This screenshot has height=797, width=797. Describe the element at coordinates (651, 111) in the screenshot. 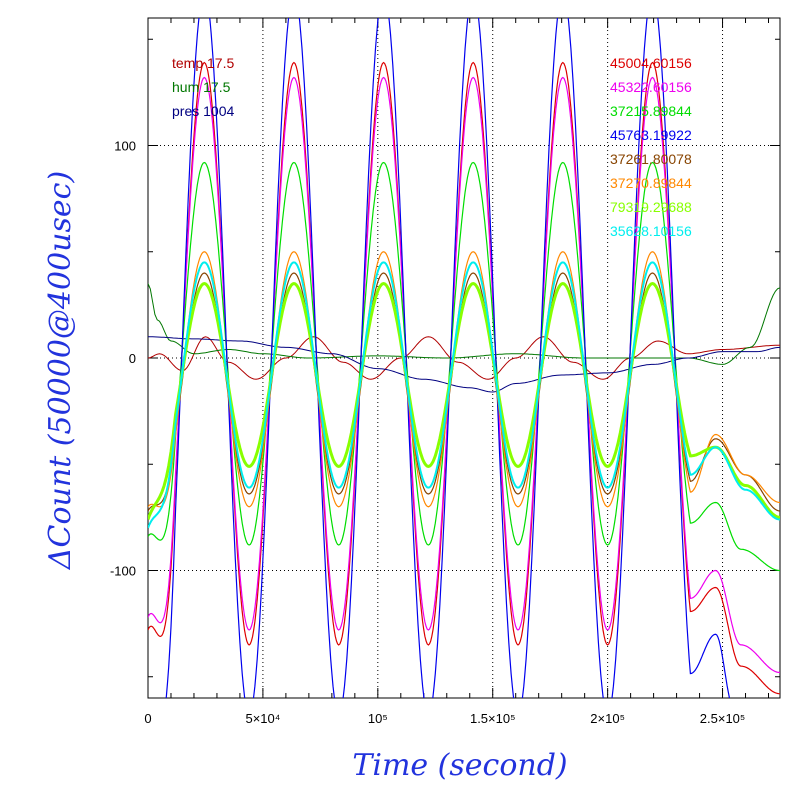

I see `legend-entry: 37215.89844` at that location.